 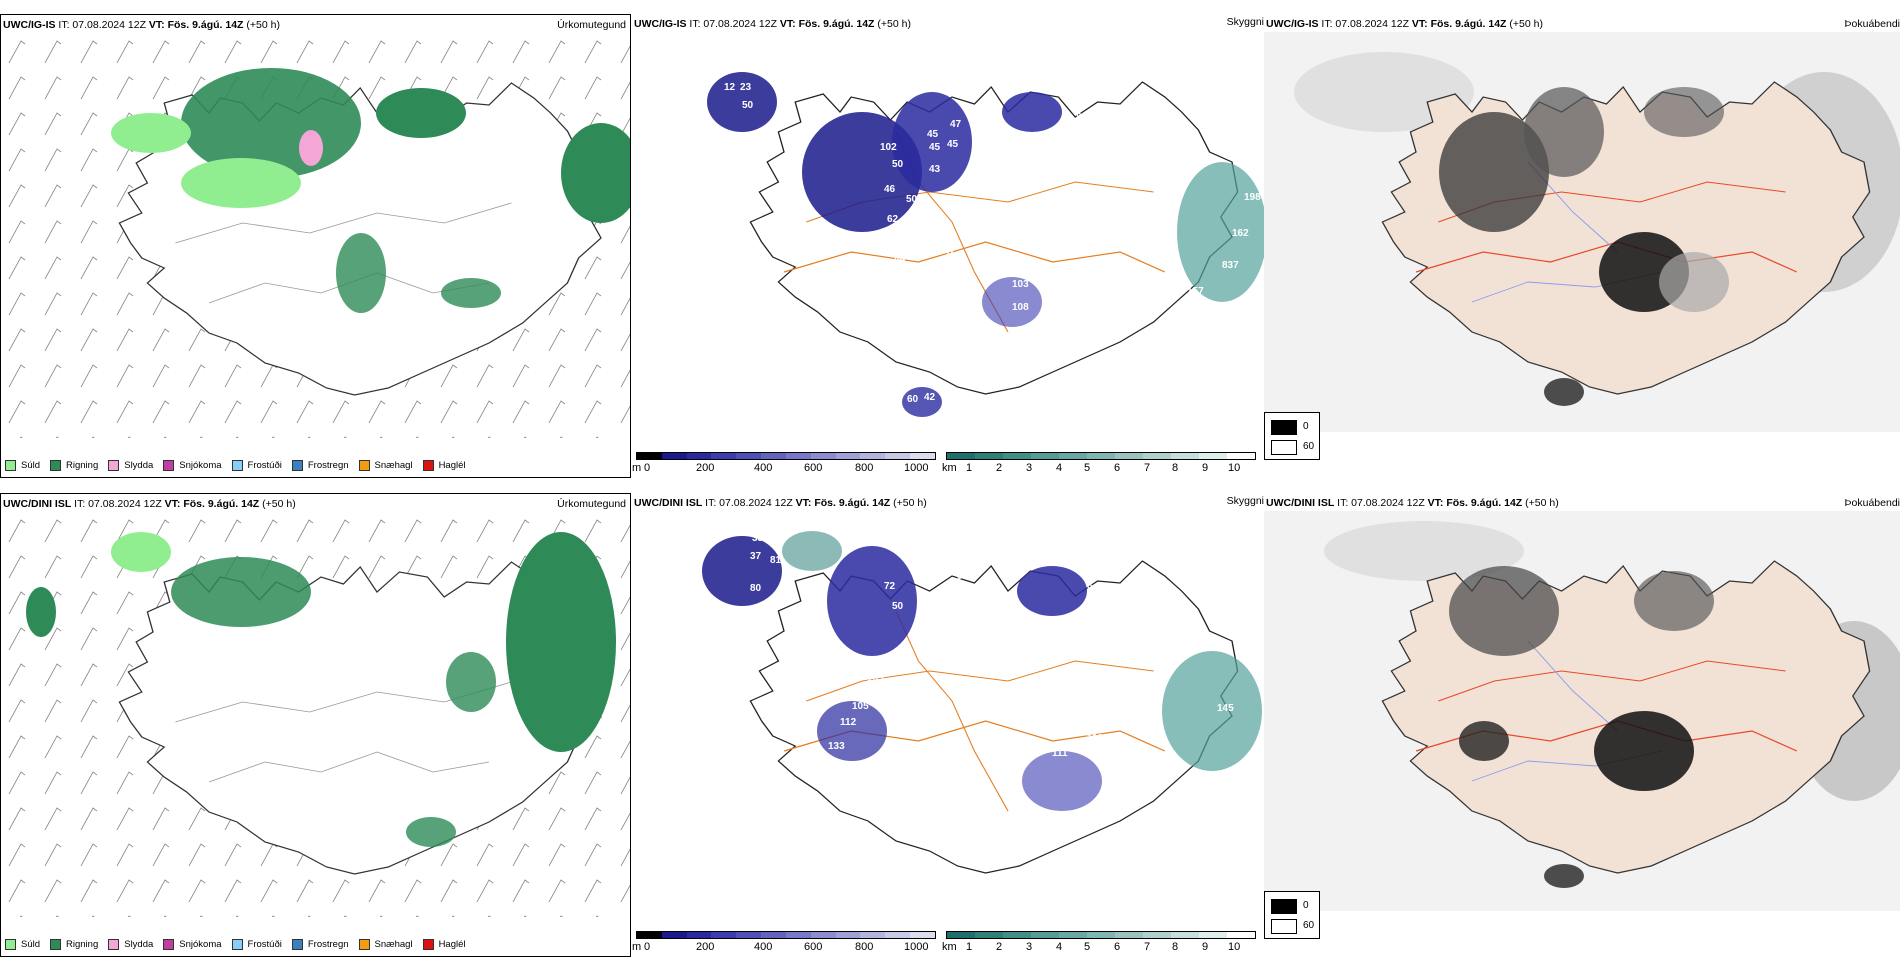 I want to click on svg-text: 58, so click(x=773, y=139).